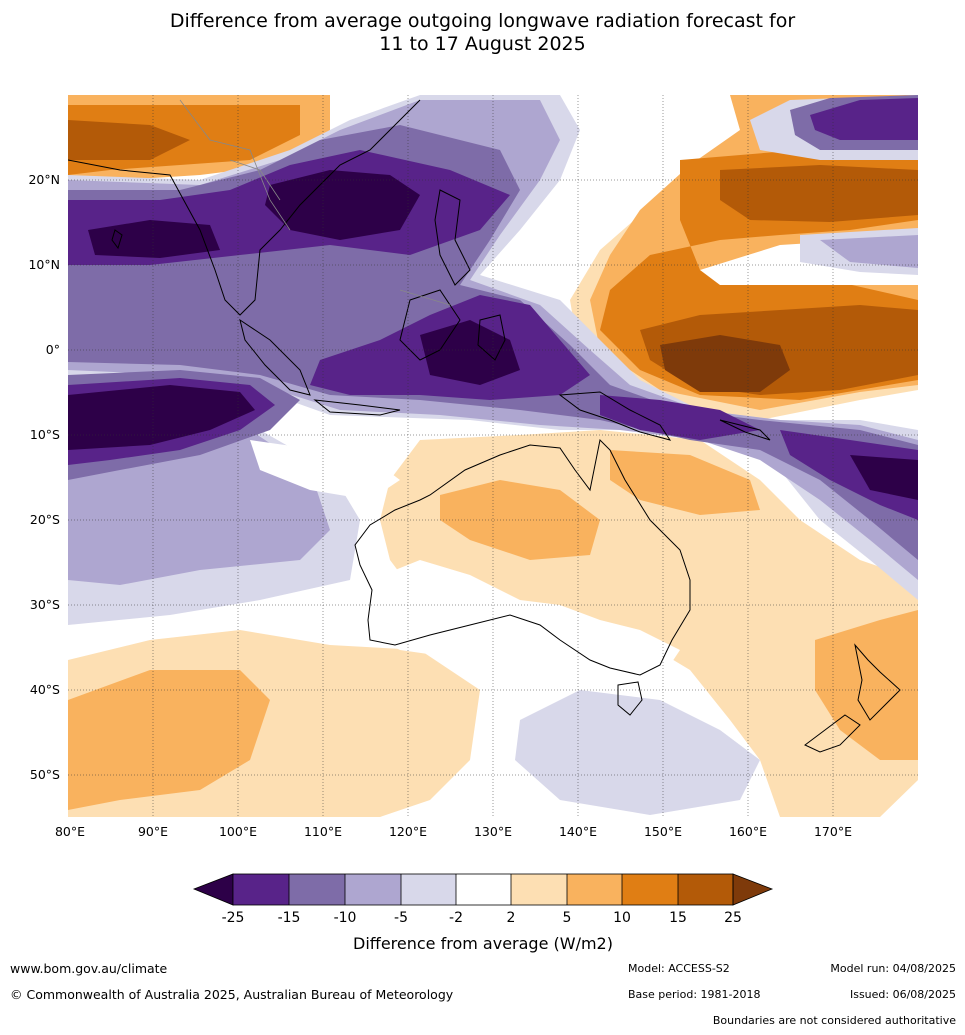 The image size is (965, 1035). Describe the element at coordinates (694, 994) in the screenshot. I see `footer-base-period: Base period: 1981-2018` at that location.